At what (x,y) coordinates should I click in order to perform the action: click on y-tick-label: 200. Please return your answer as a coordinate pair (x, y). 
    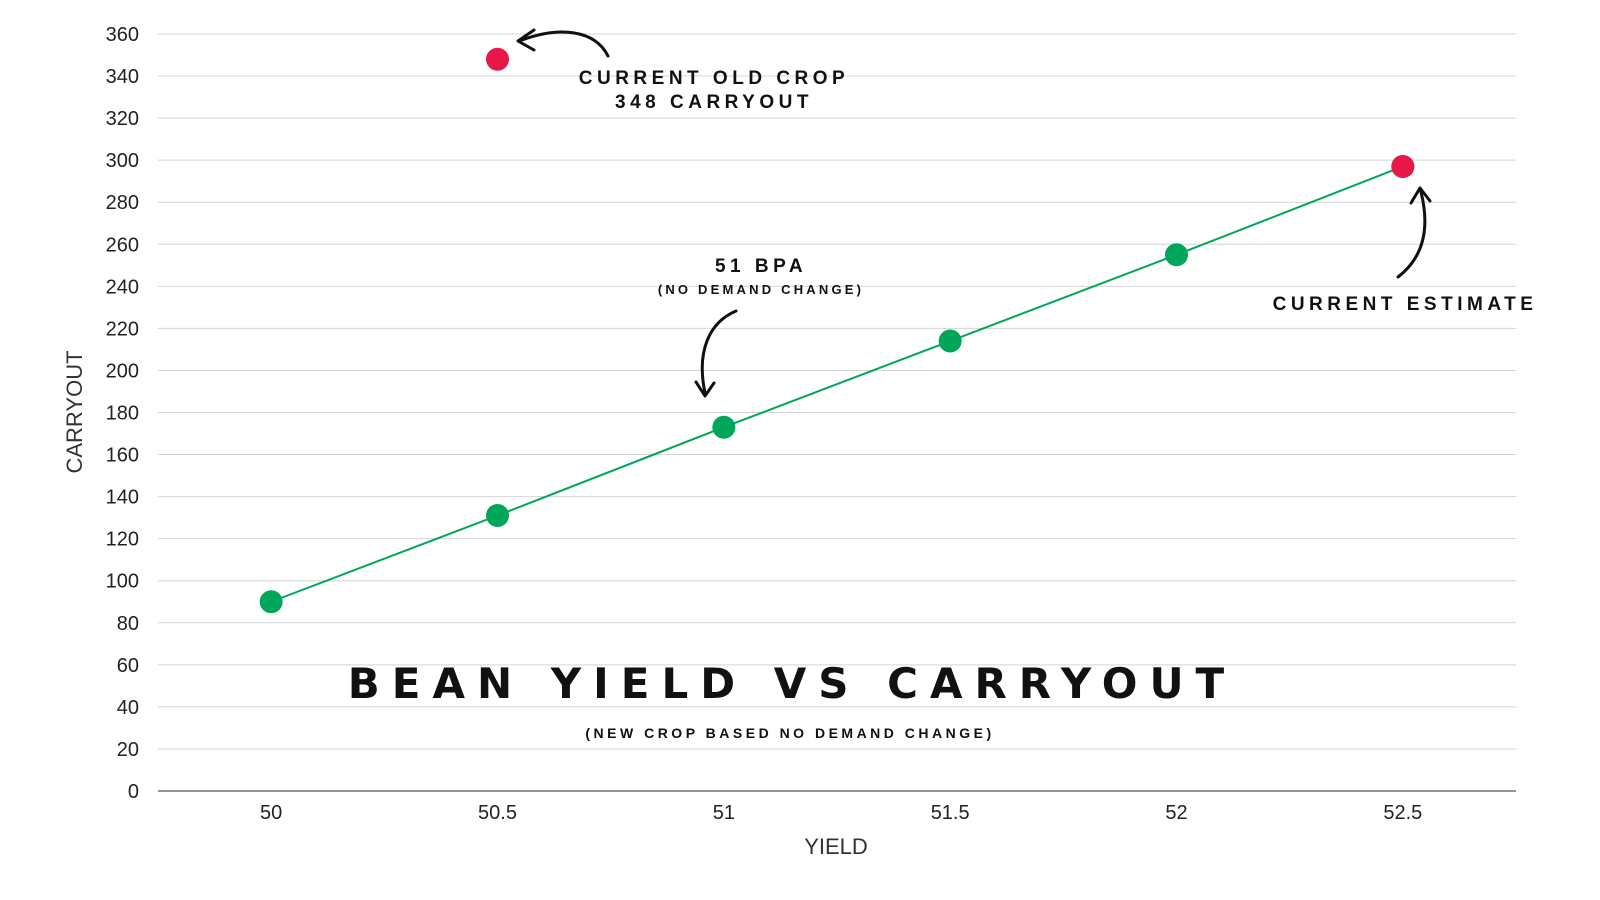
    Looking at the image, I should click on (122, 371).